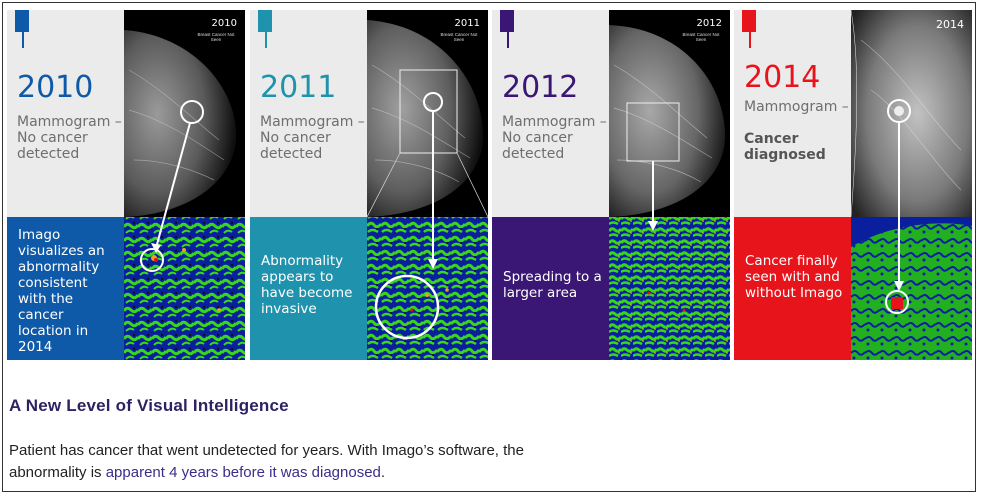 This screenshot has width=981, height=497. What do you see at coordinates (552, 285) in the screenshot?
I see `panel-caption: Spreading to a larger area` at bounding box center [552, 285].